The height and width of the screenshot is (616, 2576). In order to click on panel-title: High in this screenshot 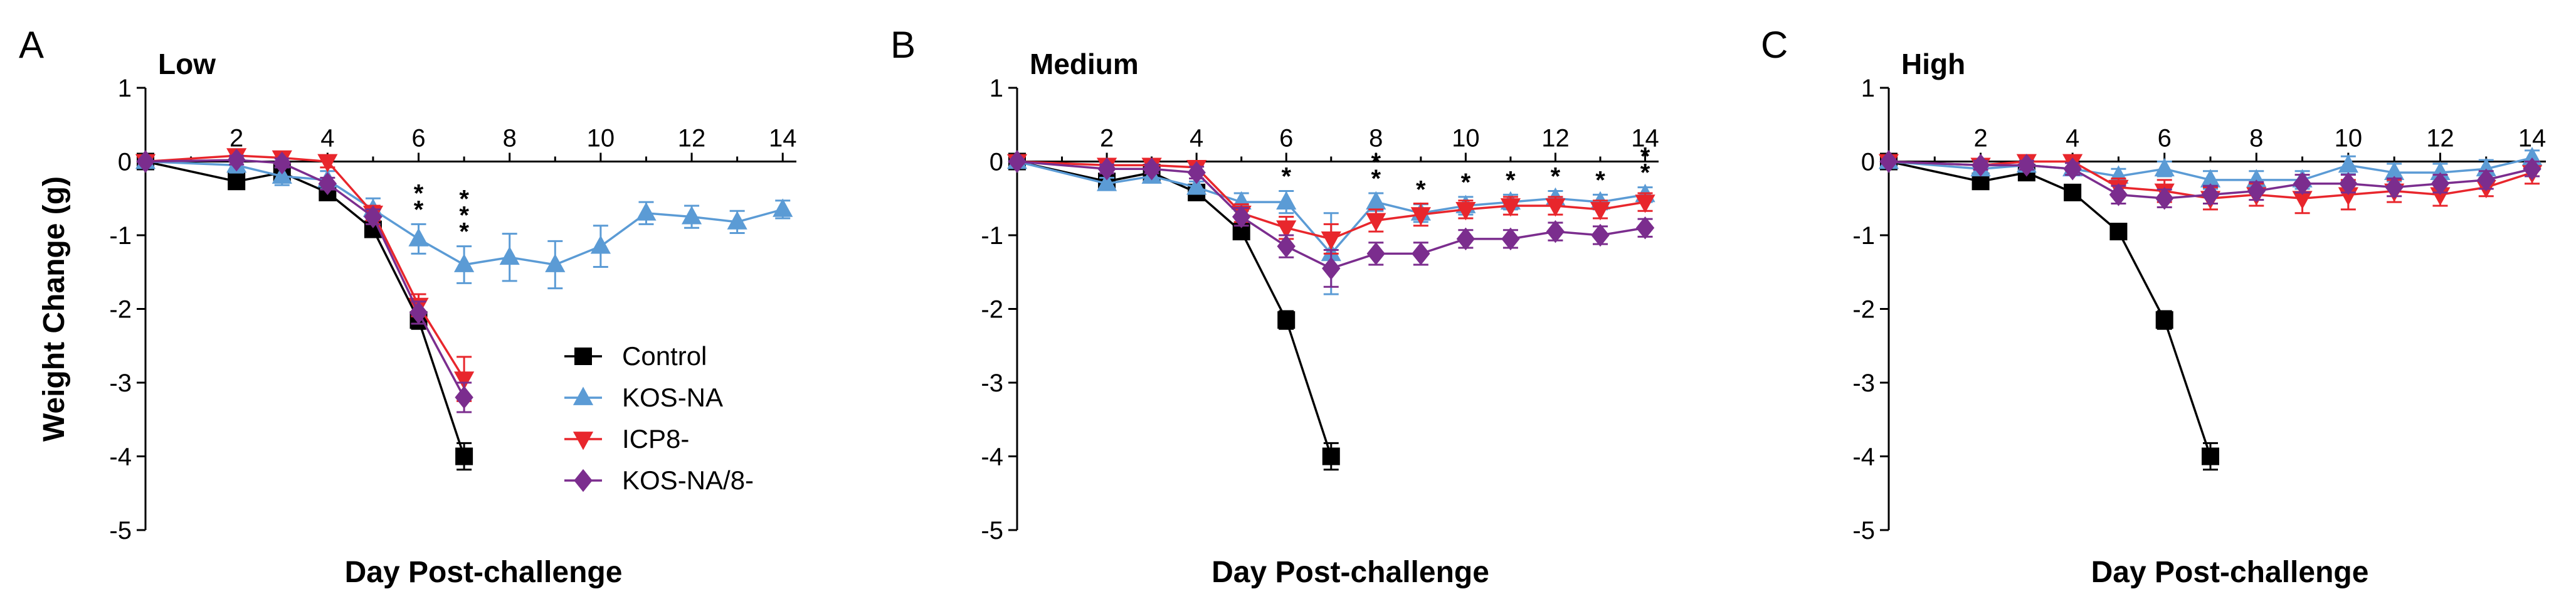, I will do `click(1933, 64)`.